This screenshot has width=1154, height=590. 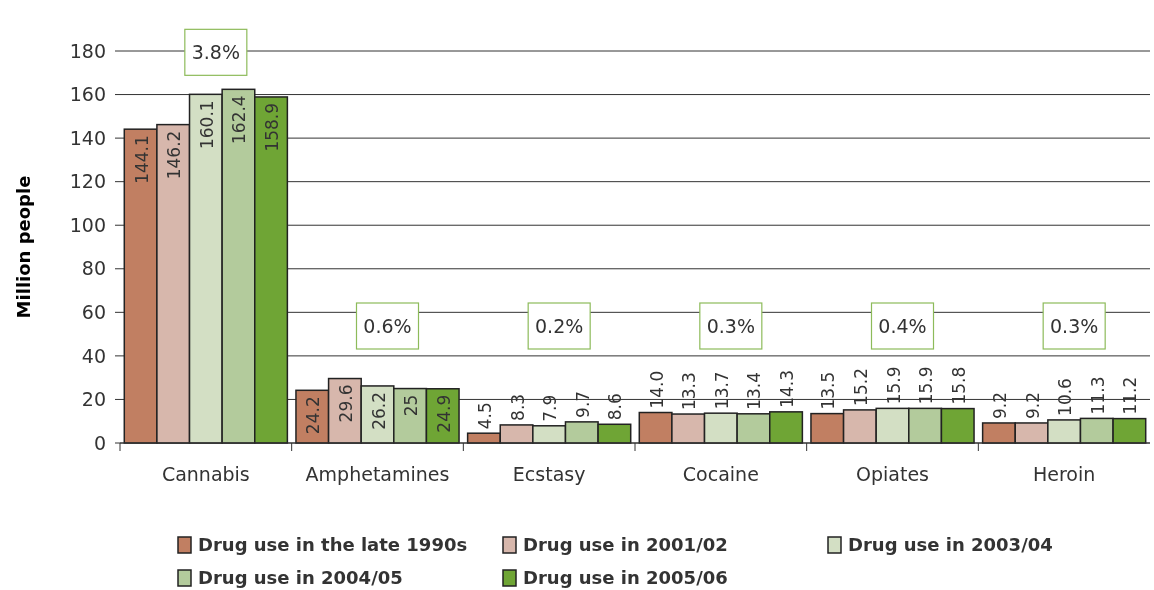 What do you see at coordinates (484, 416) in the screenshot?
I see `data-label: 4.5` at bounding box center [484, 416].